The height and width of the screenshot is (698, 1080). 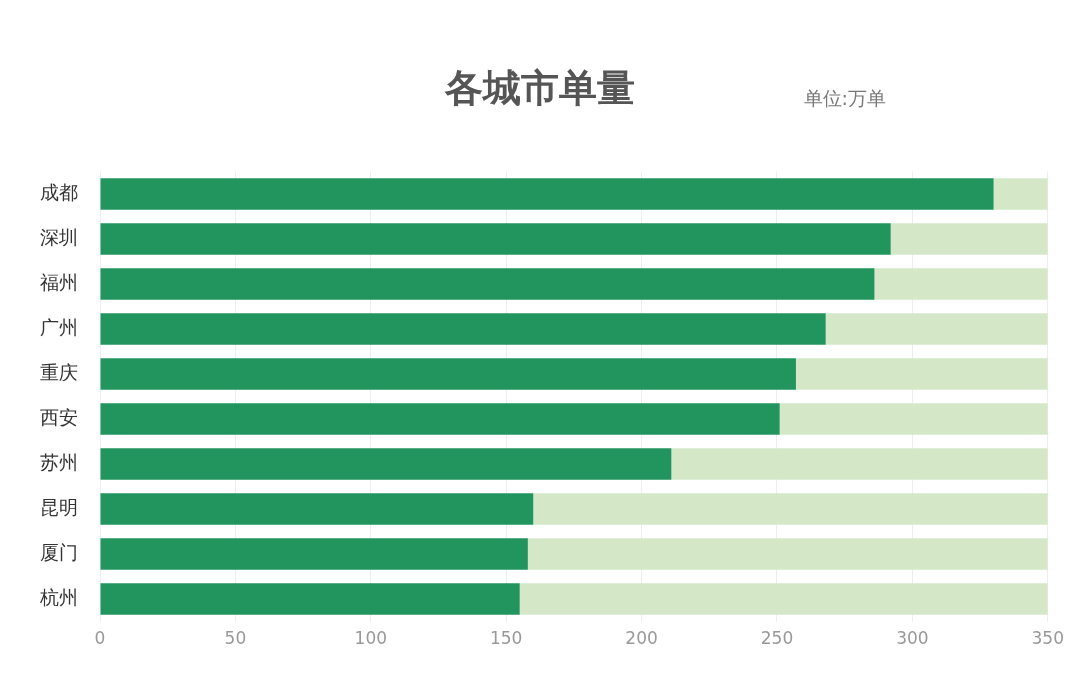 What do you see at coordinates (235, 638) in the screenshot?
I see `x-tick-label: 50` at bounding box center [235, 638].